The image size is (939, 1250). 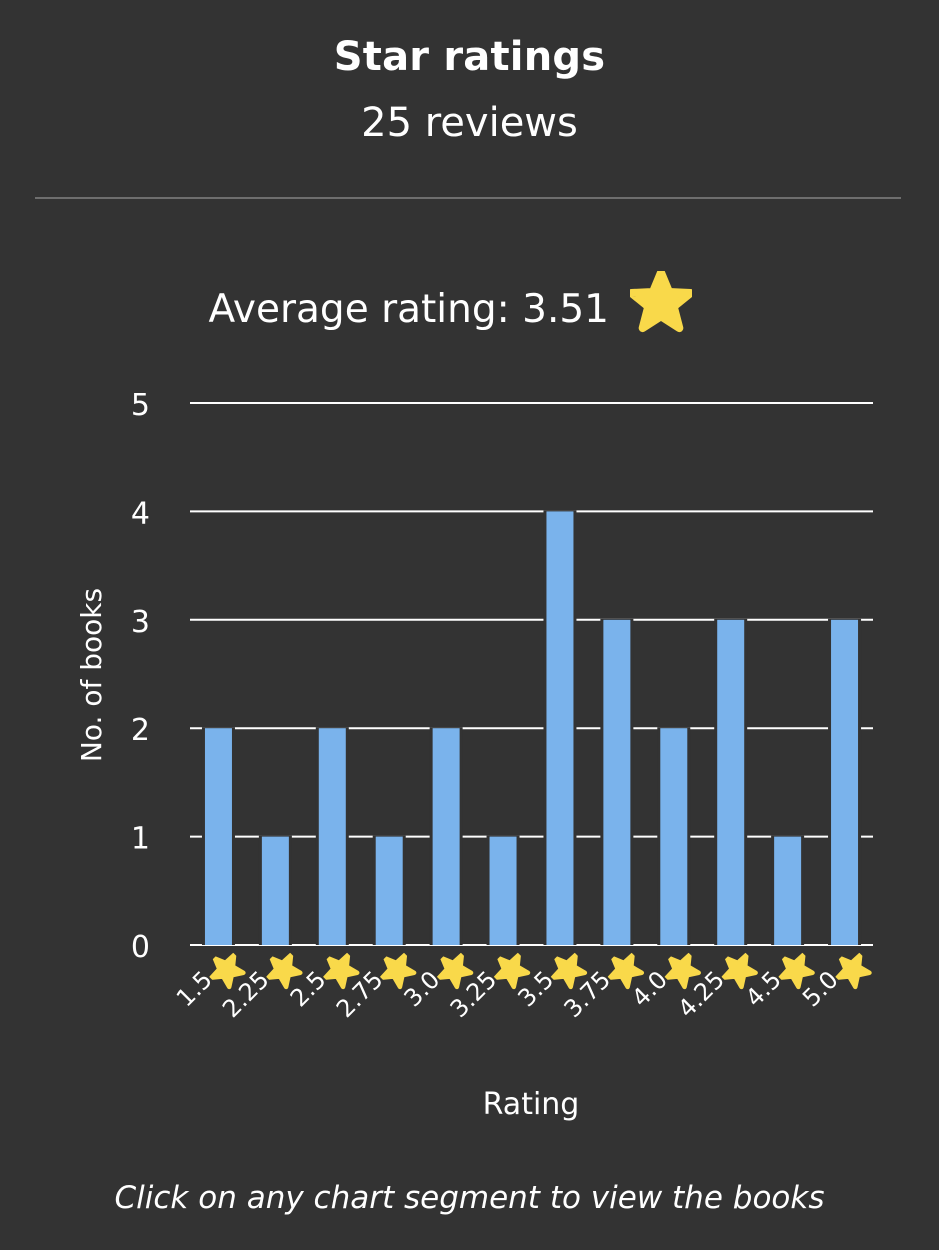 What do you see at coordinates (469, 123) in the screenshot?
I see `review-count: 25 reviews` at bounding box center [469, 123].